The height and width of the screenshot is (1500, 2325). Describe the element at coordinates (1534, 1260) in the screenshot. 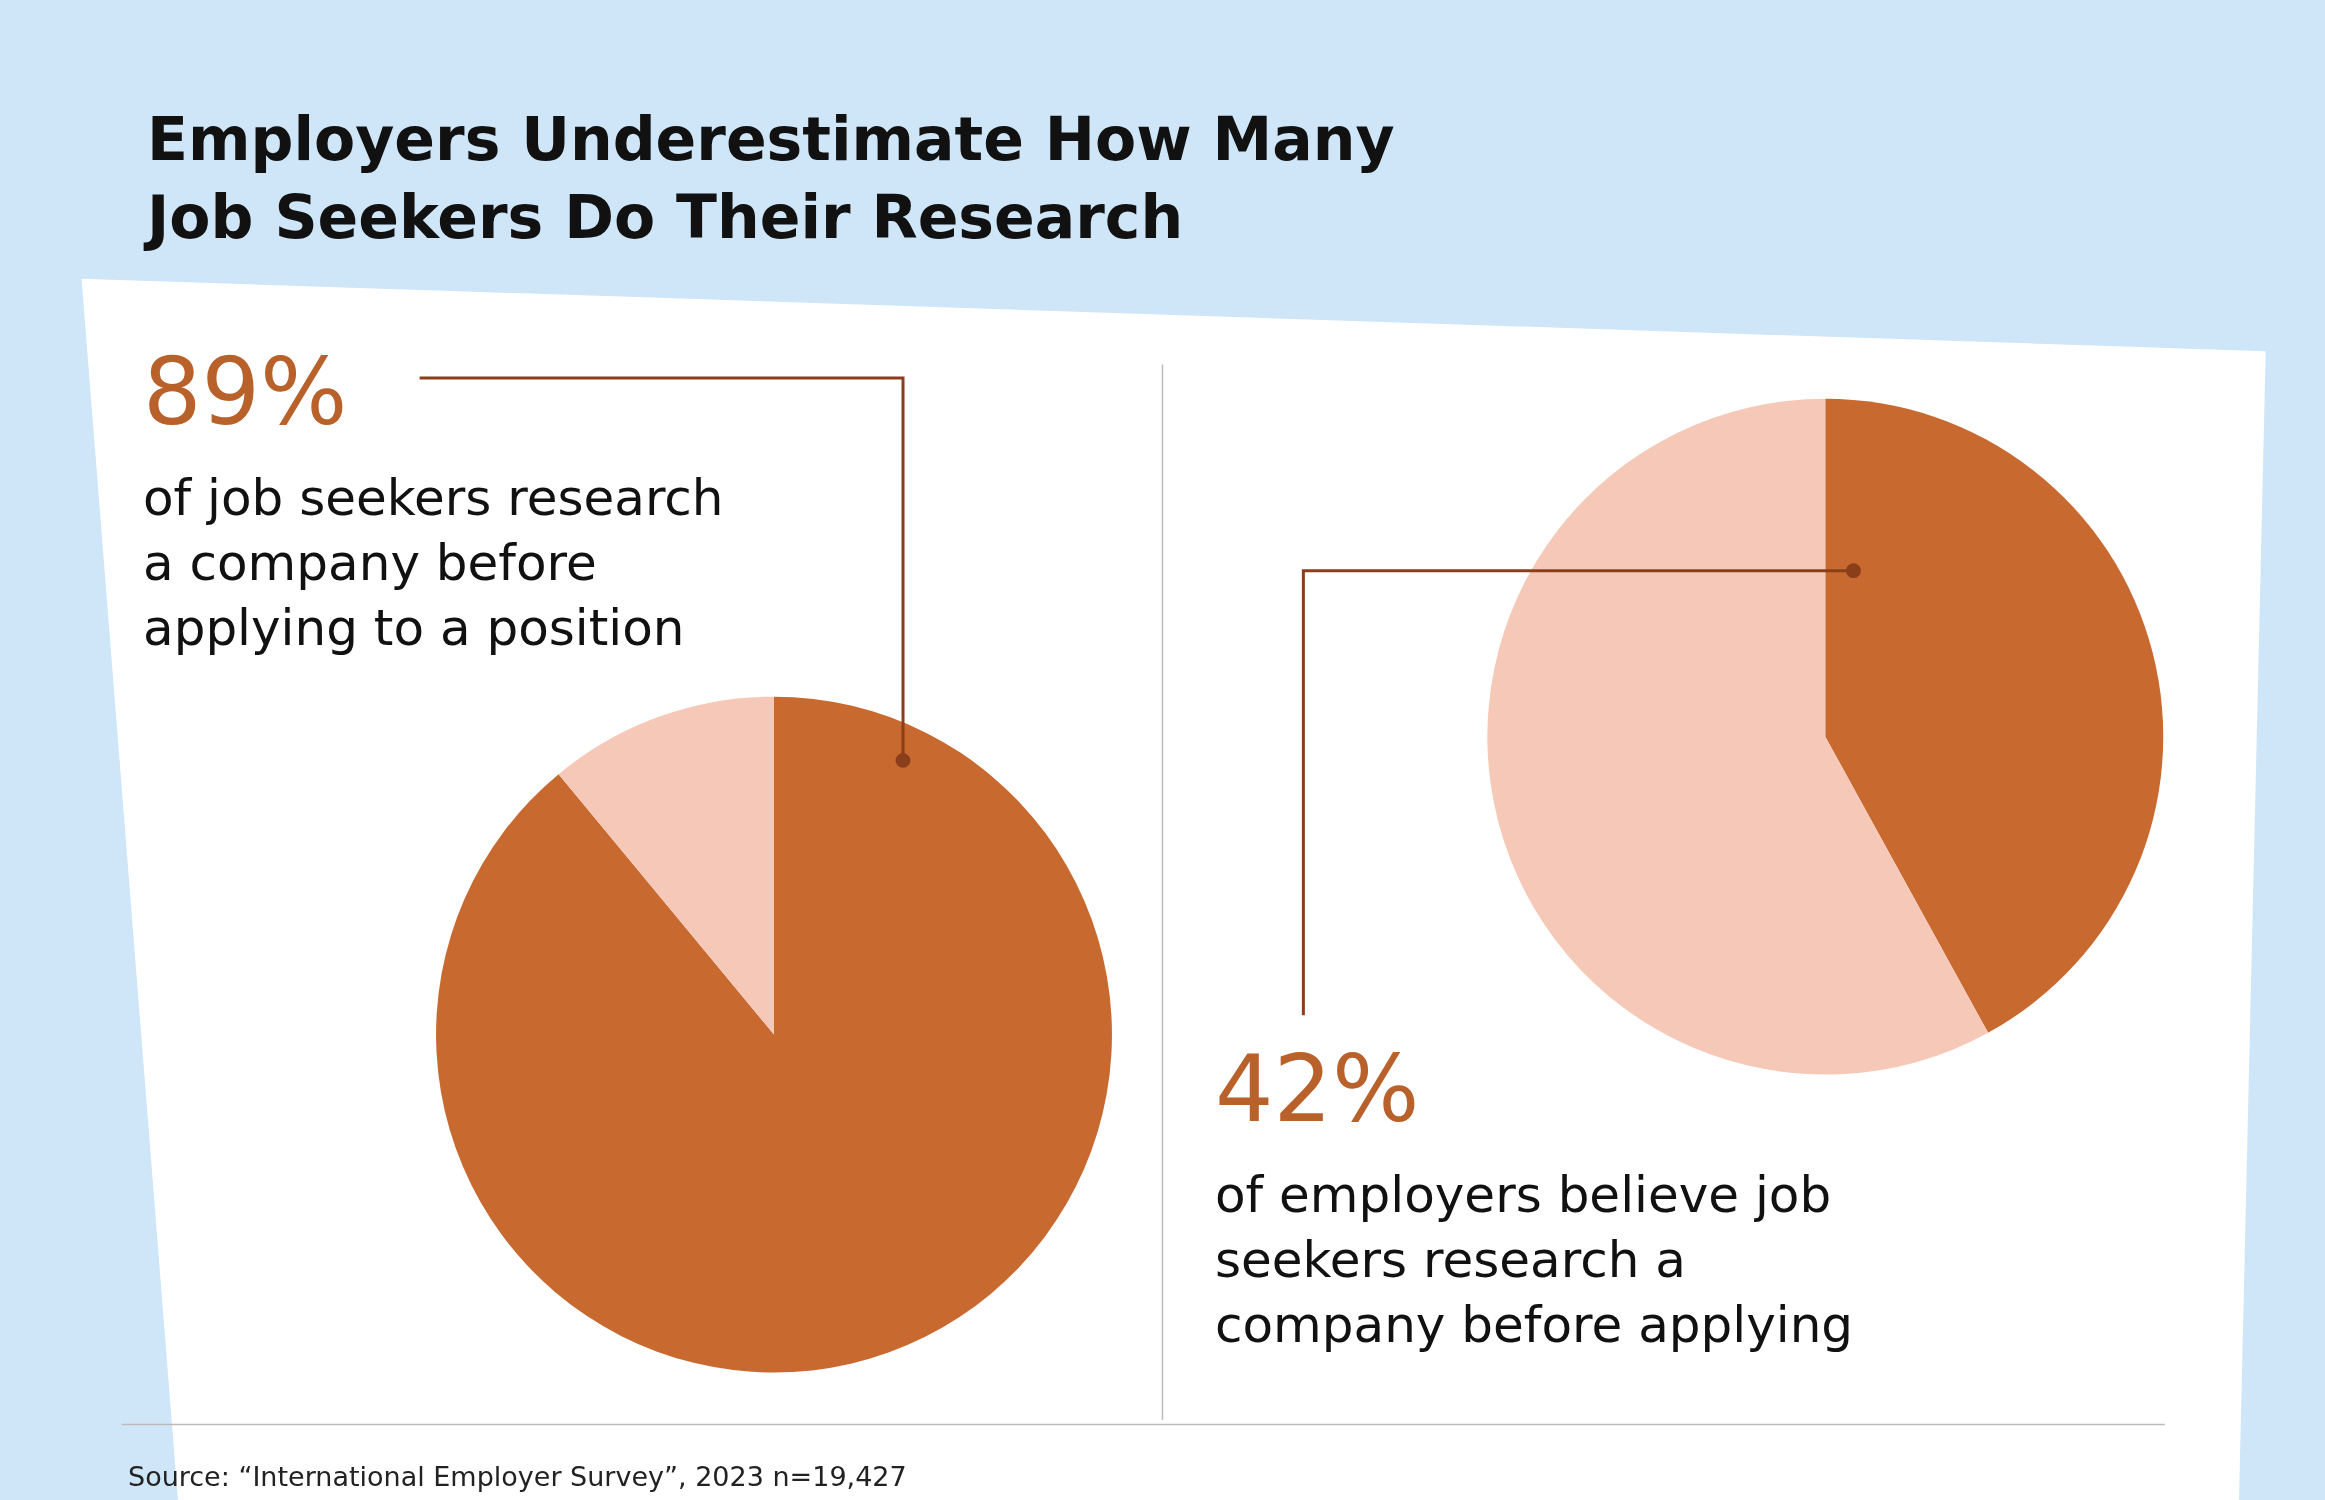

I see `text: of employers believe job seekers research a company before applying` at that location.